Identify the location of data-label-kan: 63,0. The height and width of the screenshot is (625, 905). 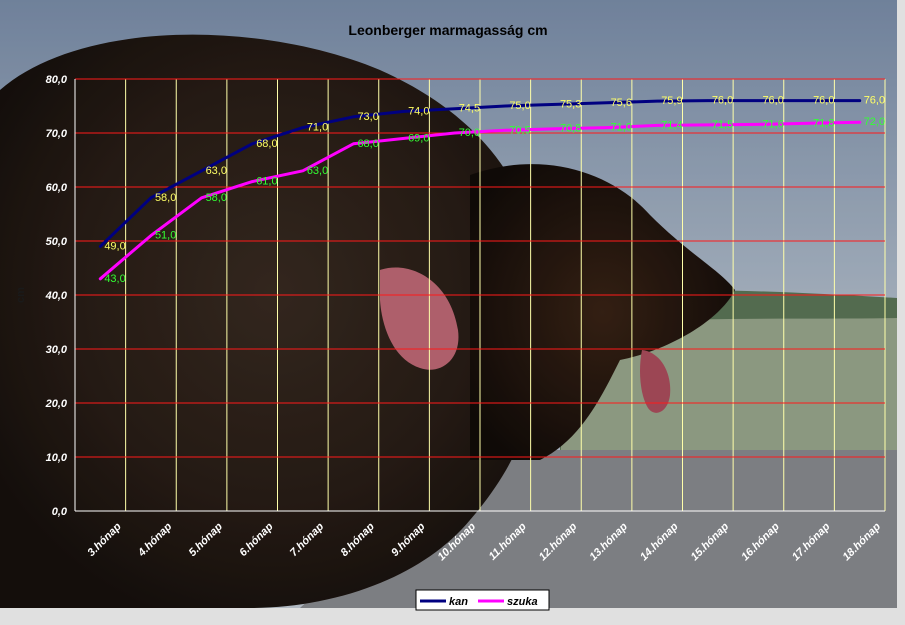
(216, 171).